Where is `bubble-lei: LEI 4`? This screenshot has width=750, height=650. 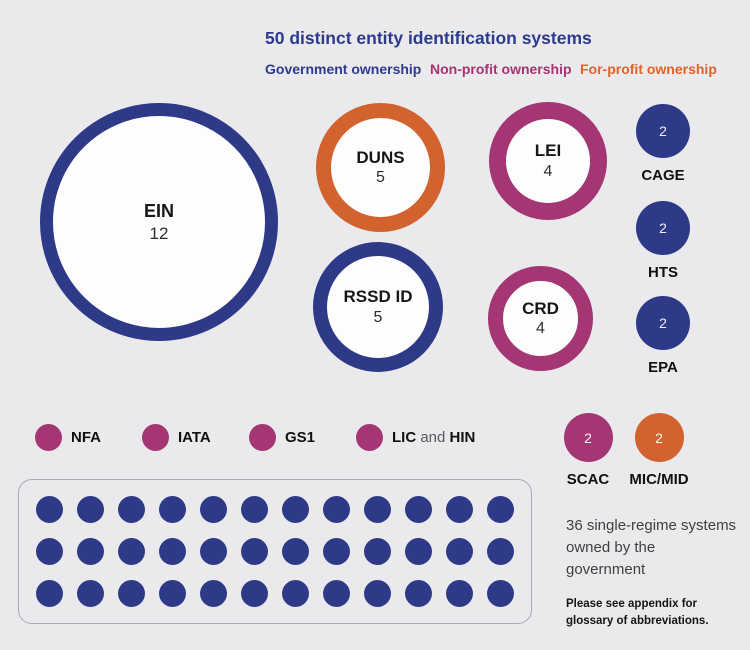 bubble-lei: LEI 4 is located at coordinates (548, 161).